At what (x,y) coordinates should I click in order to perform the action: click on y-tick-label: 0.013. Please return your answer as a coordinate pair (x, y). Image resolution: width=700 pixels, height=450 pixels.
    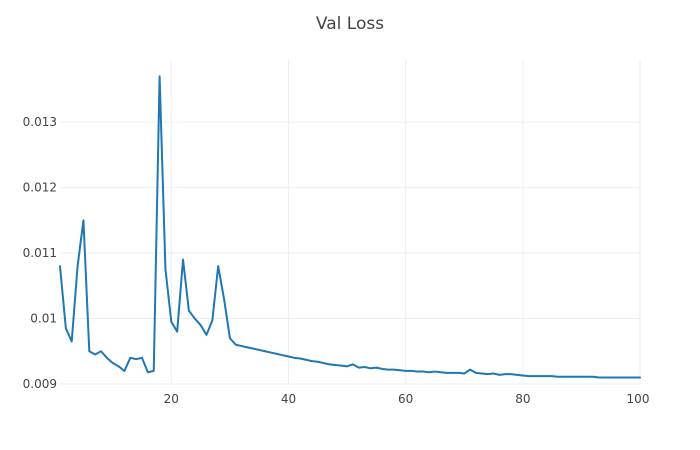
    Looking at the image, I should click on (40, 122).